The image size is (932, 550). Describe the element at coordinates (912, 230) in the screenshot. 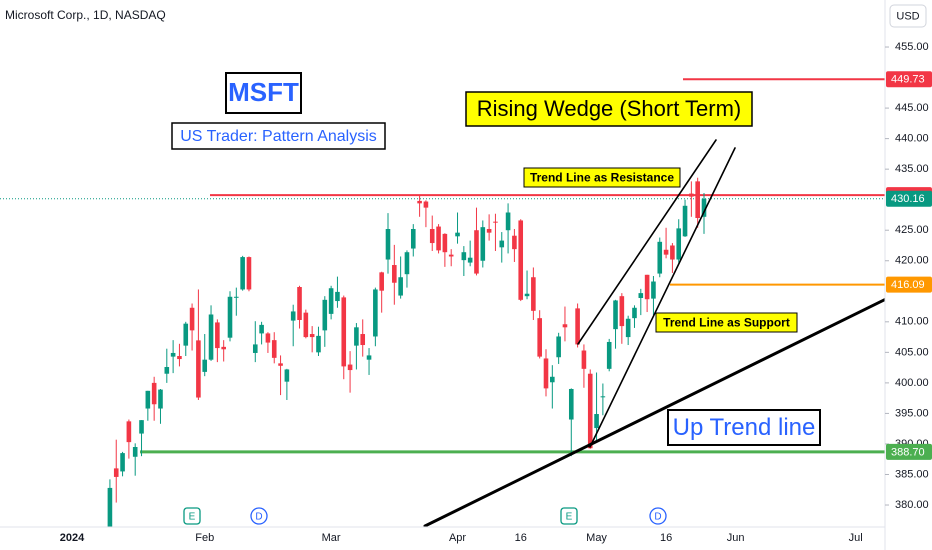

I see `y-tick-label: 425.00` at that location.